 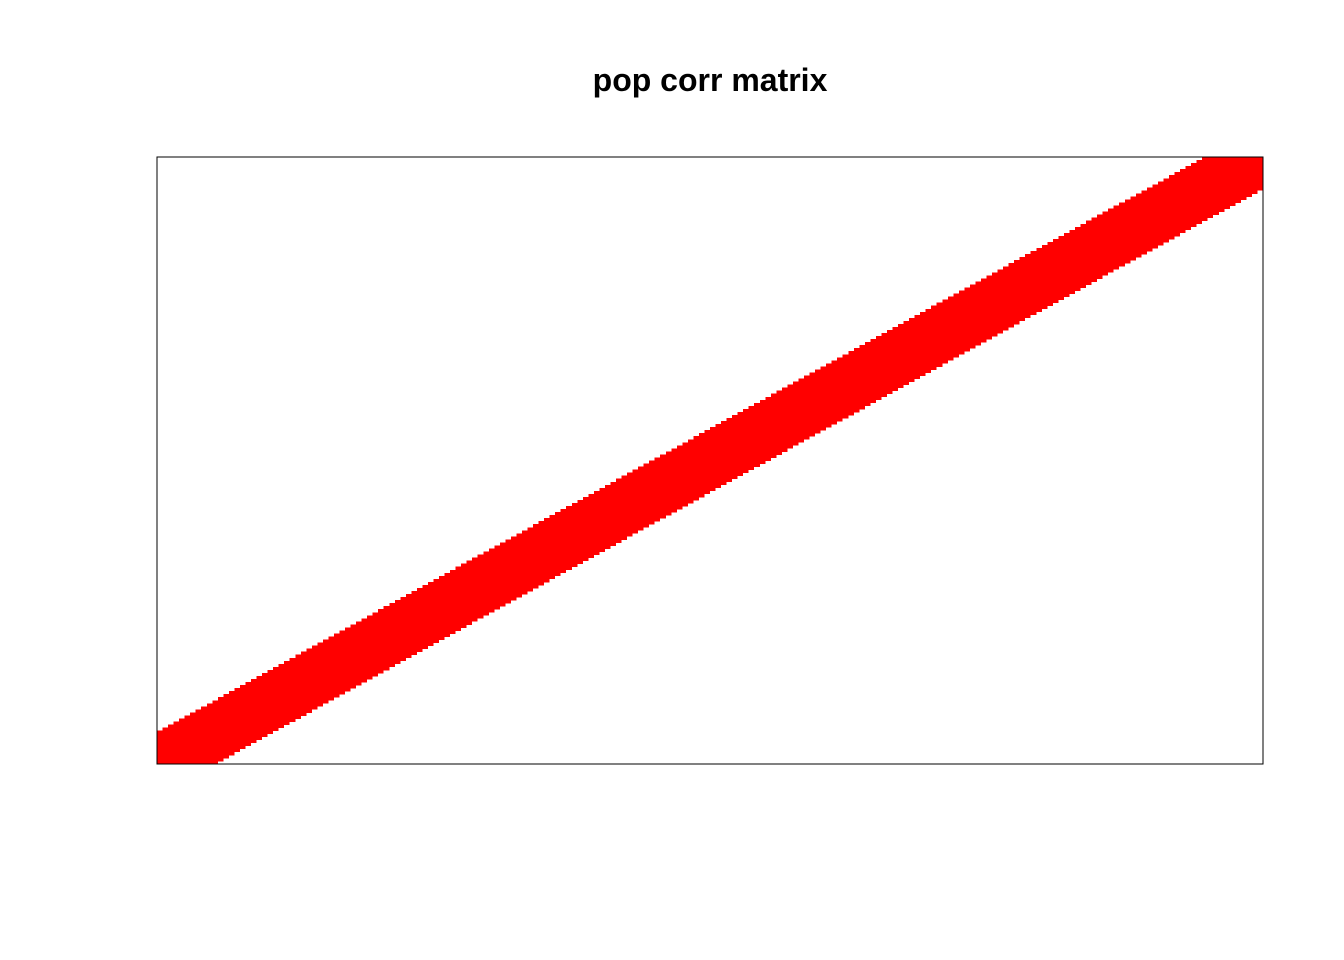 What do you see at coordinates (710, 80) in the screenshot?
I see `chart-title: pop corr matrix` at bounding box center [710, 80].